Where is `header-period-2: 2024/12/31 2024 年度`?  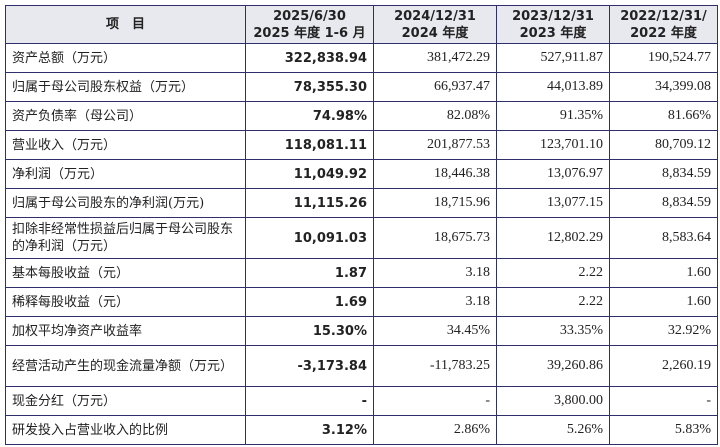
header-period-2: 2024/12/31 2024 年度 is located at coordinates (435, 24).